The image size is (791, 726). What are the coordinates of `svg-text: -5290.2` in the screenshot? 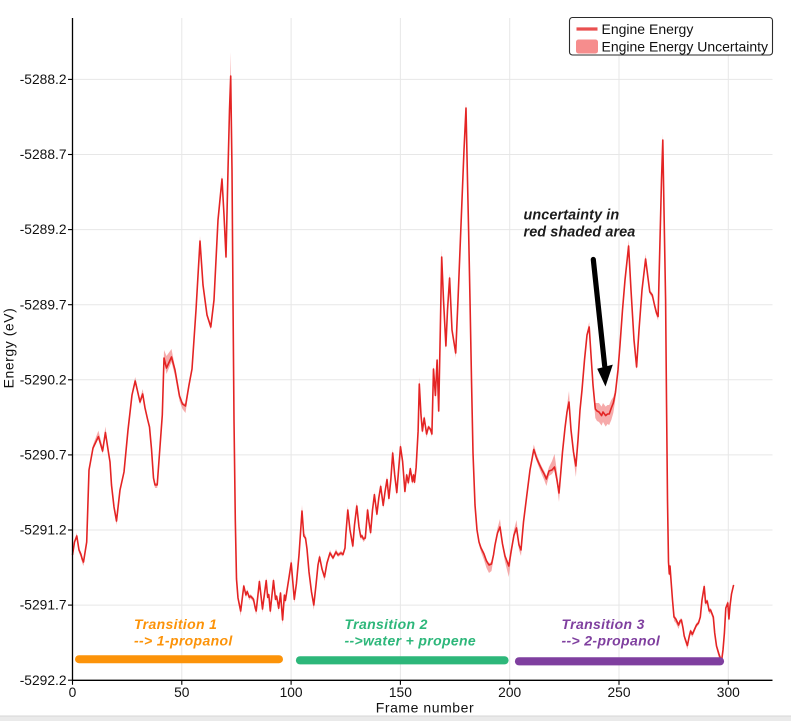 It's located at (43, 379).